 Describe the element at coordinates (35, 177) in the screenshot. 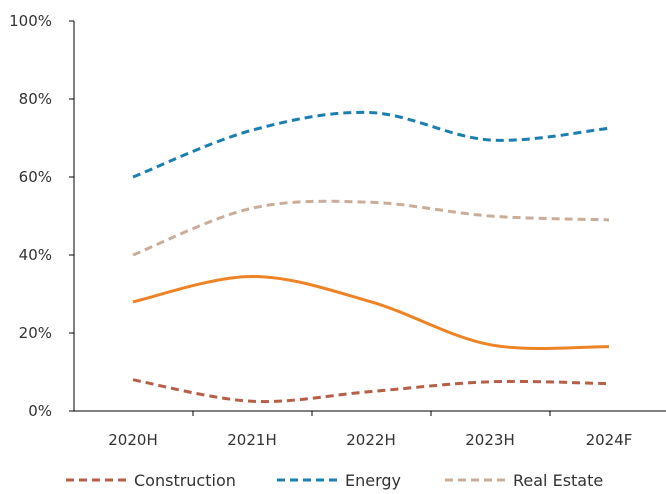

I see `y-tick-label: 60%` at that location.